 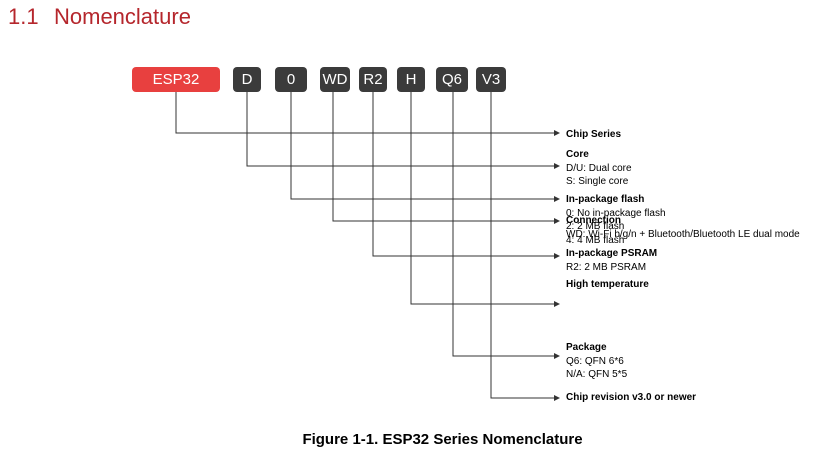 What do you see at coordinates (335, 79) in the screenshot?
I see `segment-box-wd: WD` at bounding box center [335, 79].